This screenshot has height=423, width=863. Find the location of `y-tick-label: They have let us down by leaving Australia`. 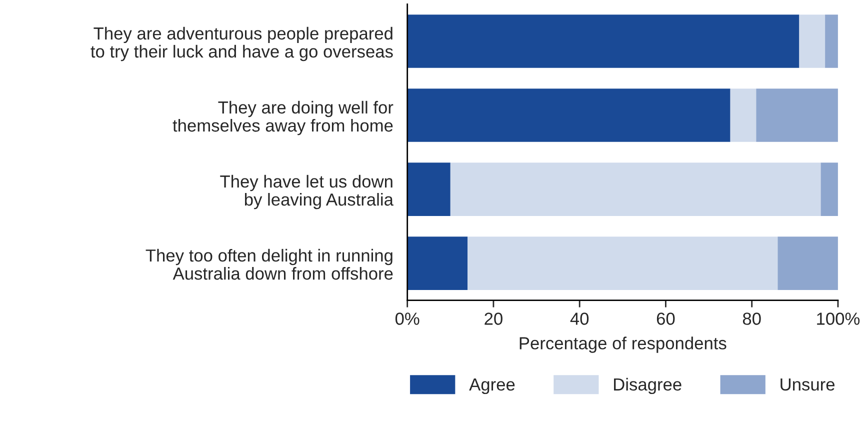

y-tick-label: They have let us down by leaving Australia is located at coordinates (307, 192).